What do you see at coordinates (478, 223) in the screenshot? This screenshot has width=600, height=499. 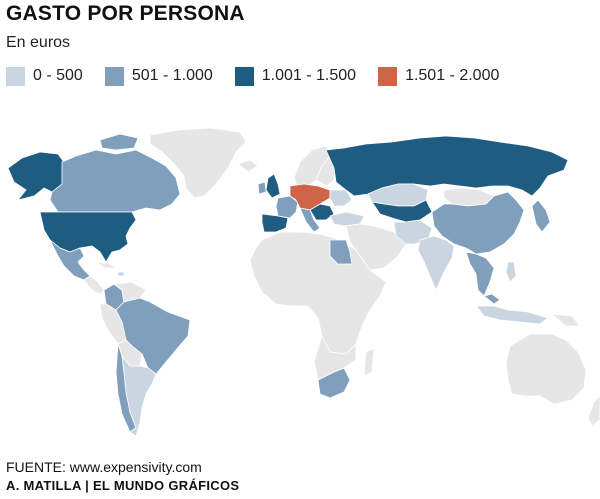 I see `region-china` at bounding box center [478, 223].